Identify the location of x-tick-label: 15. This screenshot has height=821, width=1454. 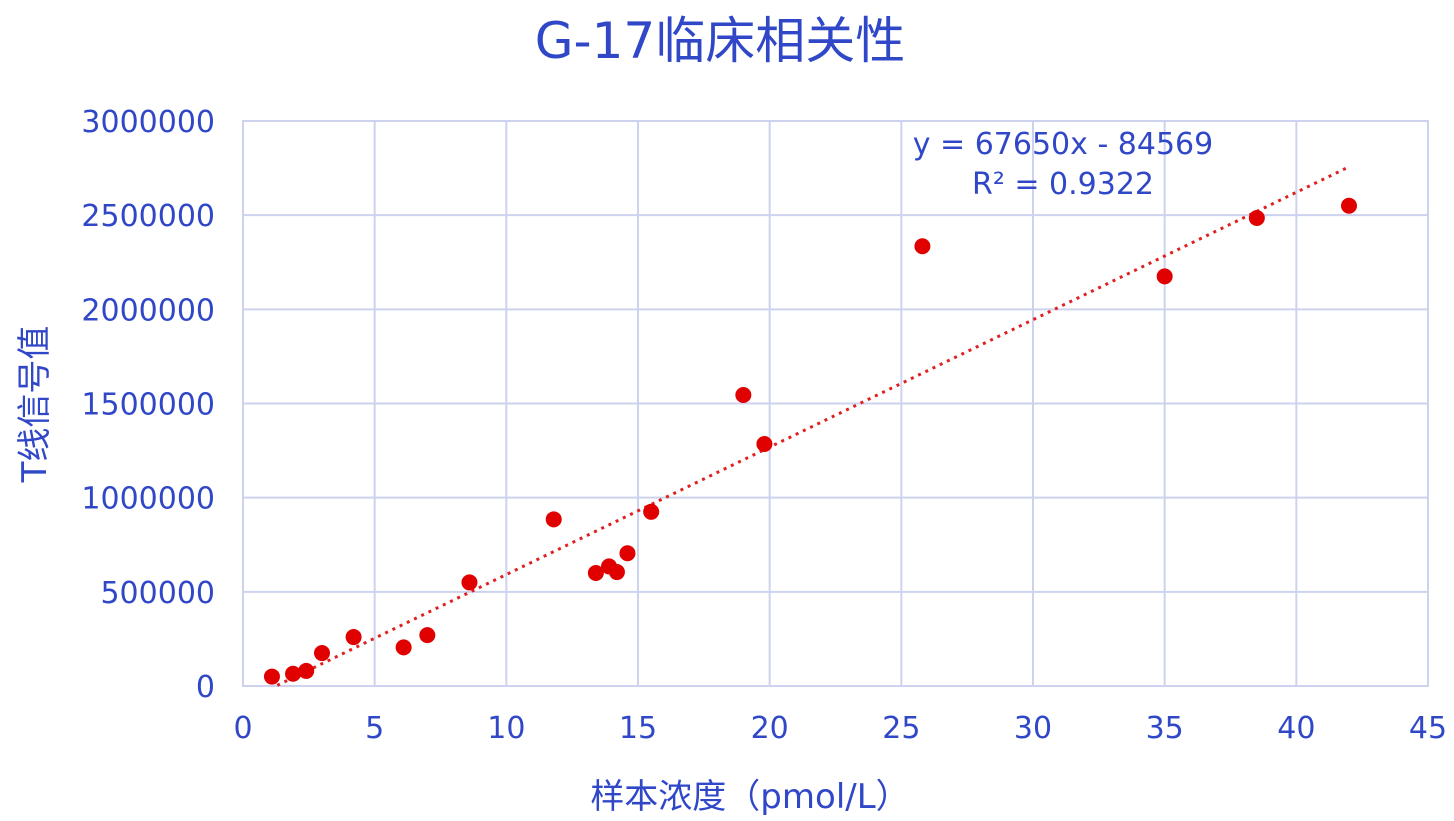
(638, 728).